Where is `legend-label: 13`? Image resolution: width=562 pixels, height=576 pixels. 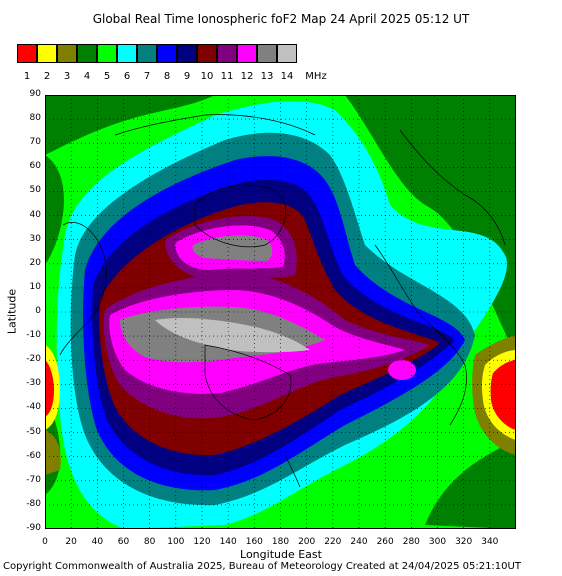
legend-label: 13 is located at coordinates (267, 76).